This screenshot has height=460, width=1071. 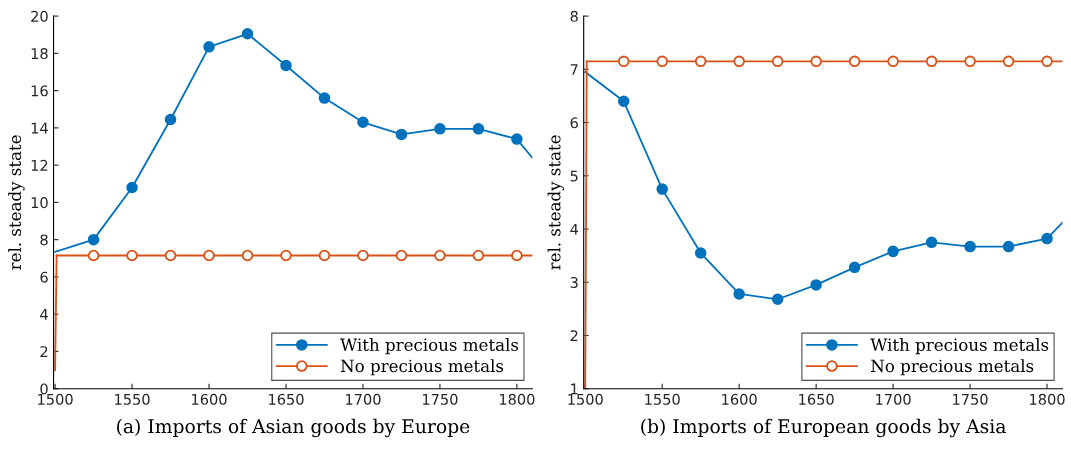 What do you see at coordinates (39, 128) in the screenshot?
I see `y-tick-label: 14` at bounding box center [39, 128].